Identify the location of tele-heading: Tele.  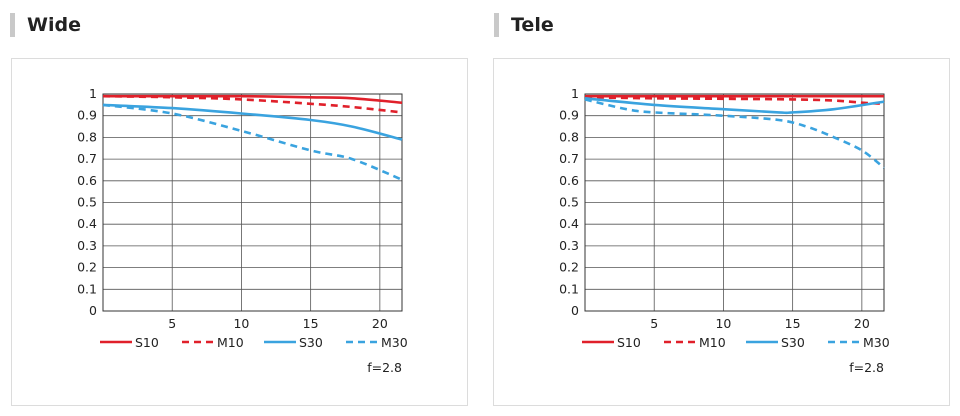
(524, 25).